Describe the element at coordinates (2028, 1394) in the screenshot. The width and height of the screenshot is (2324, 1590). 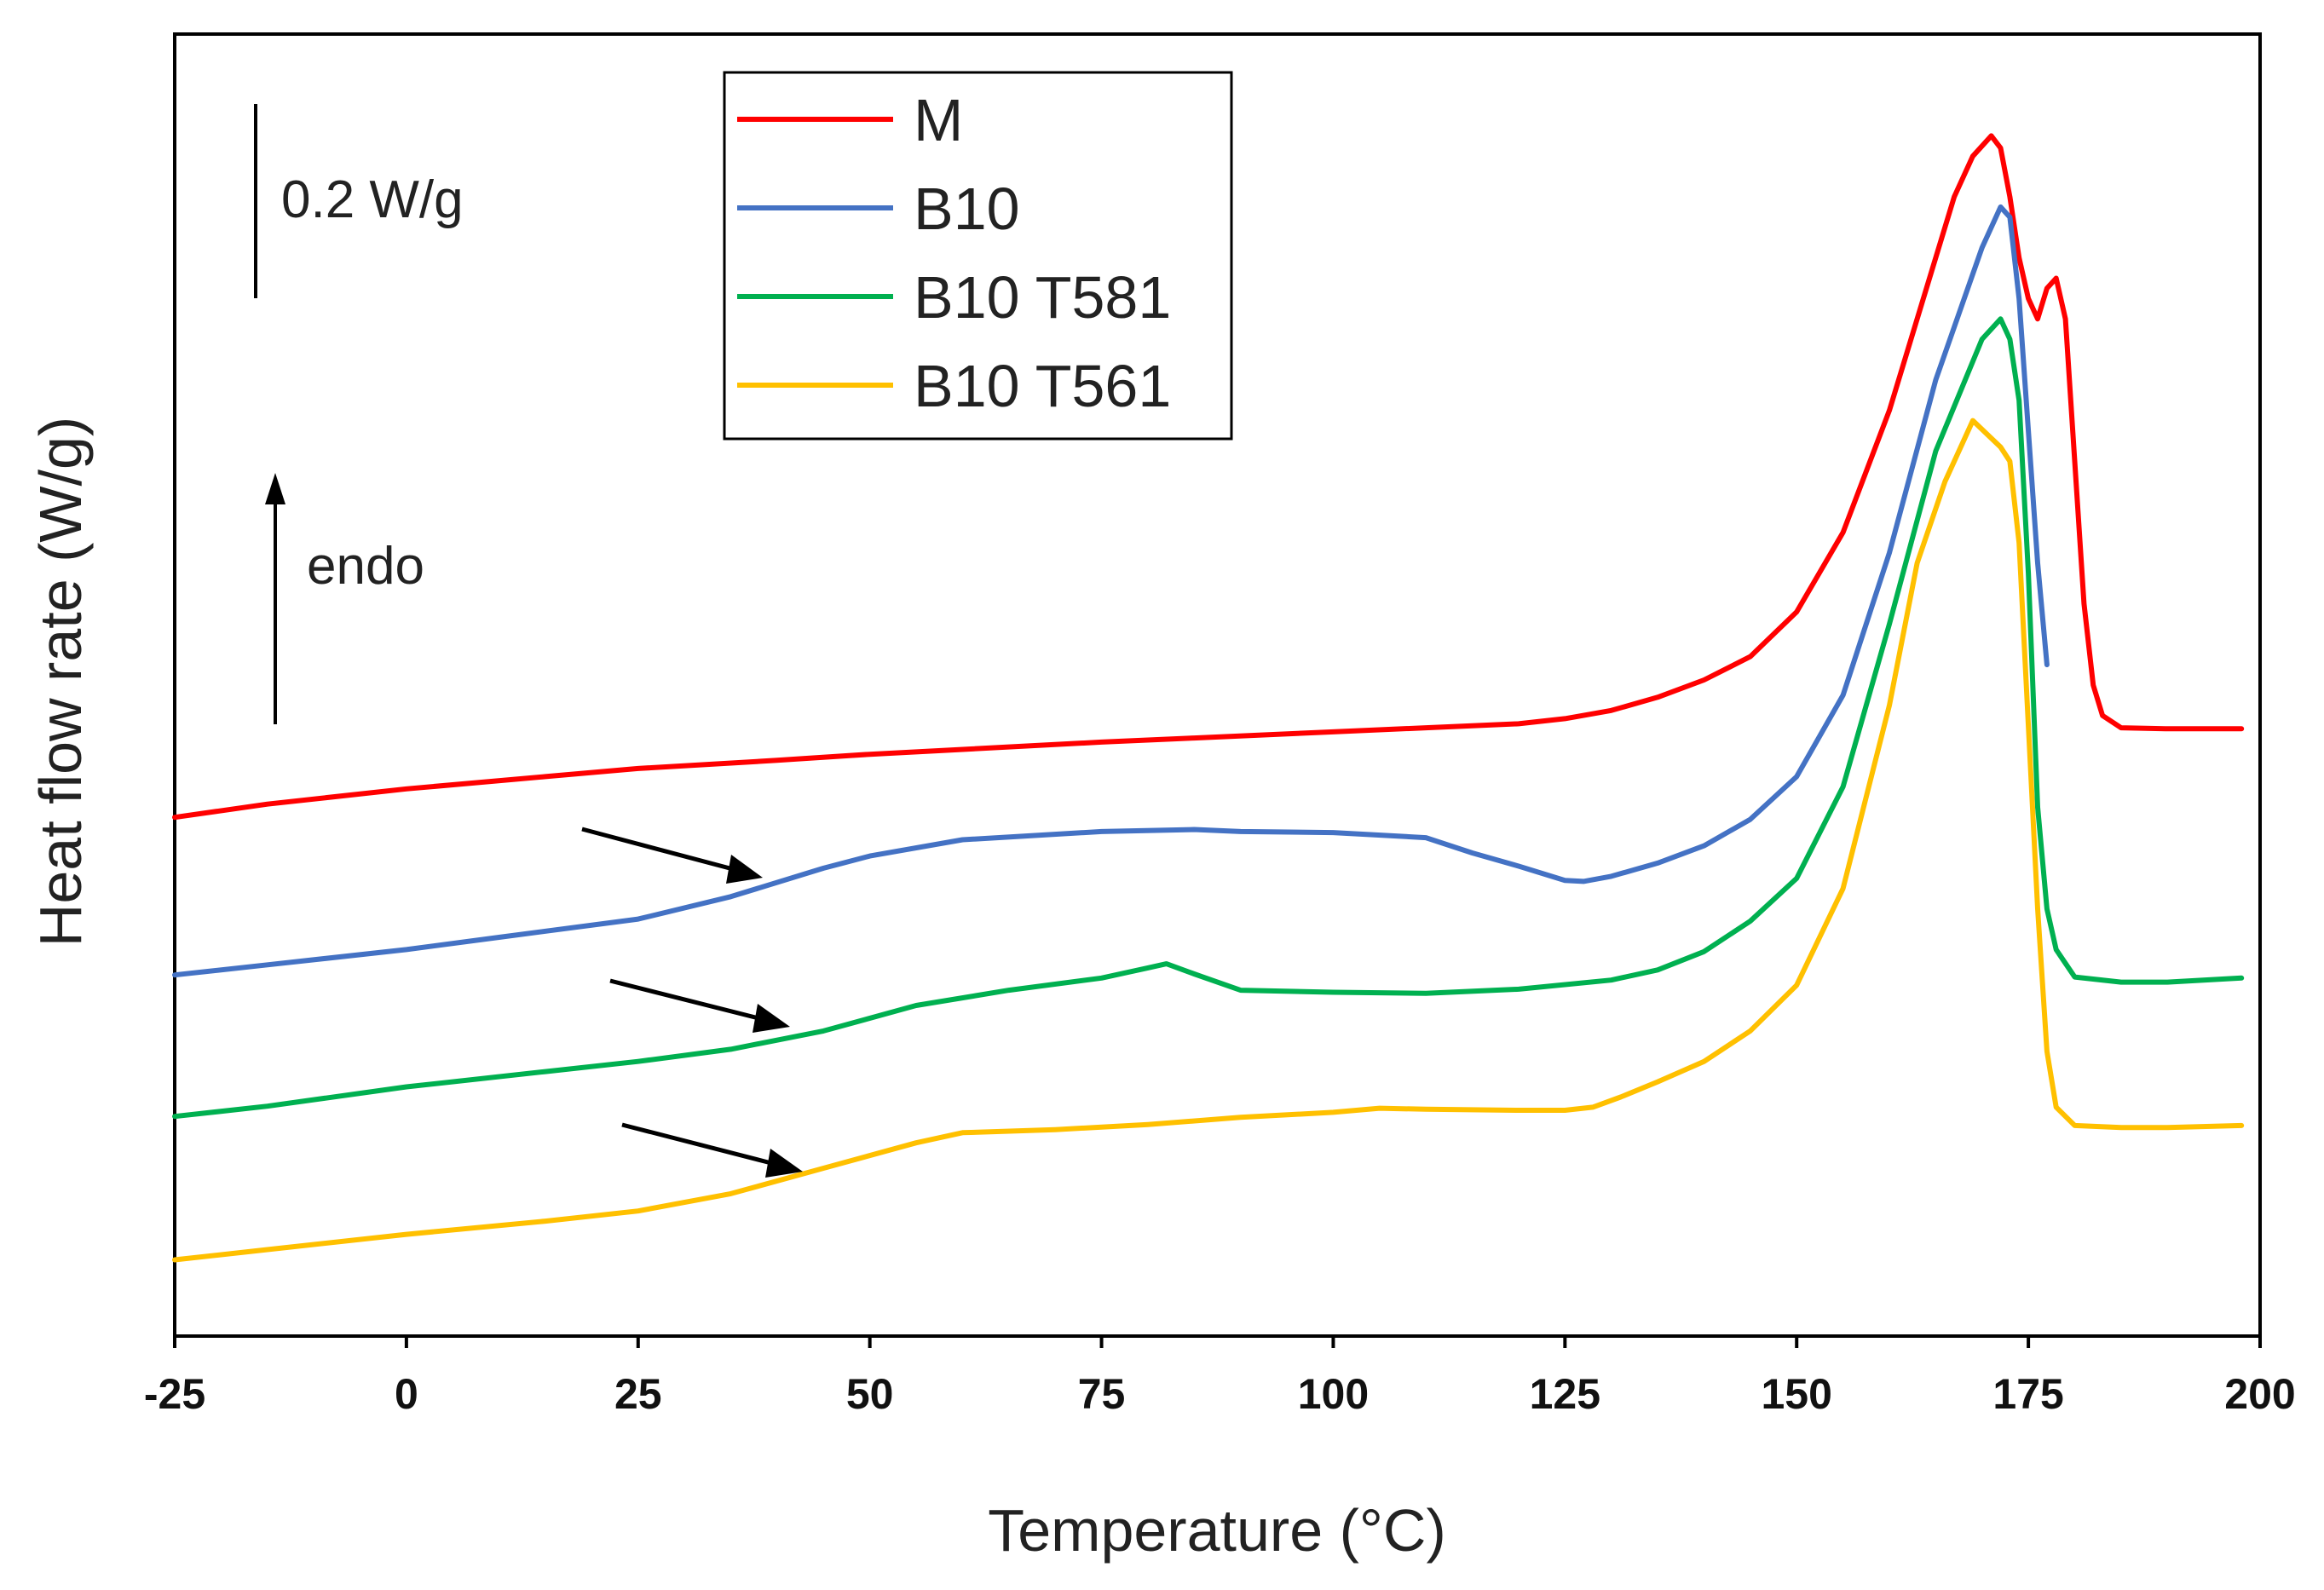
I see `x-tick-label: 175` at that location.